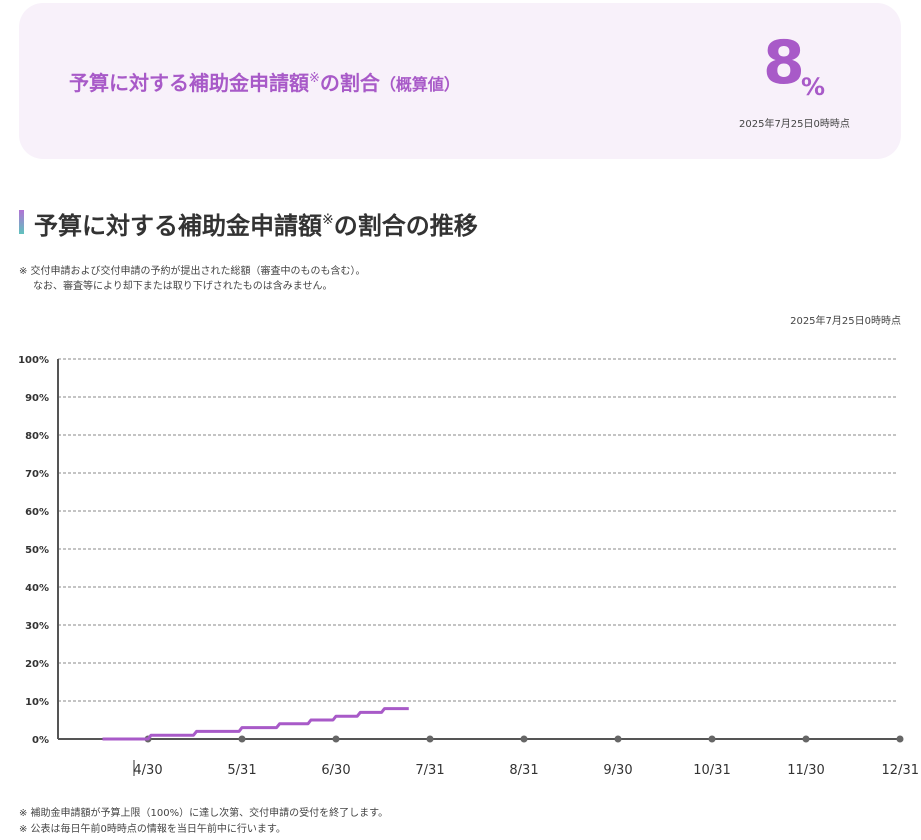 Image resolution: width=921 pixels, height=840 pixels. I want to click on summary-unit: %, so click(813, 87).